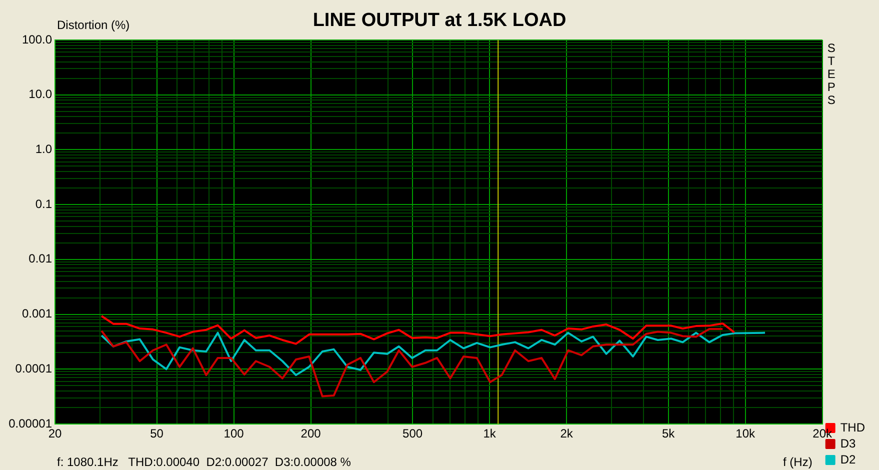  Describe the element at coordinates (234, 433) in the screenshot. I see `x-tick-label: 100` at that location.